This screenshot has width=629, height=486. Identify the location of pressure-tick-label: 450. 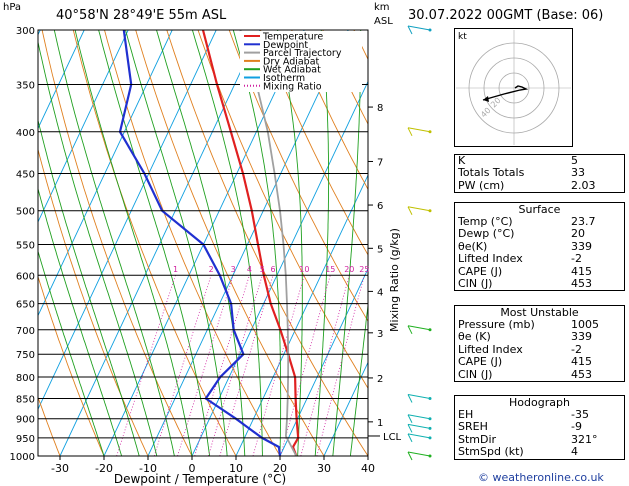
(25, 174).